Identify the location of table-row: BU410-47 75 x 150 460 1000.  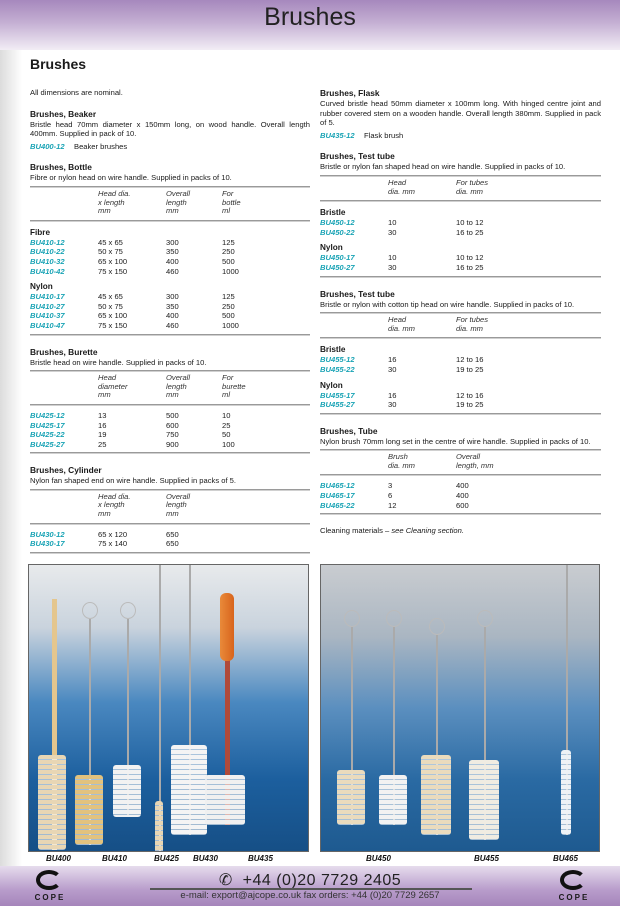
(170, 326).